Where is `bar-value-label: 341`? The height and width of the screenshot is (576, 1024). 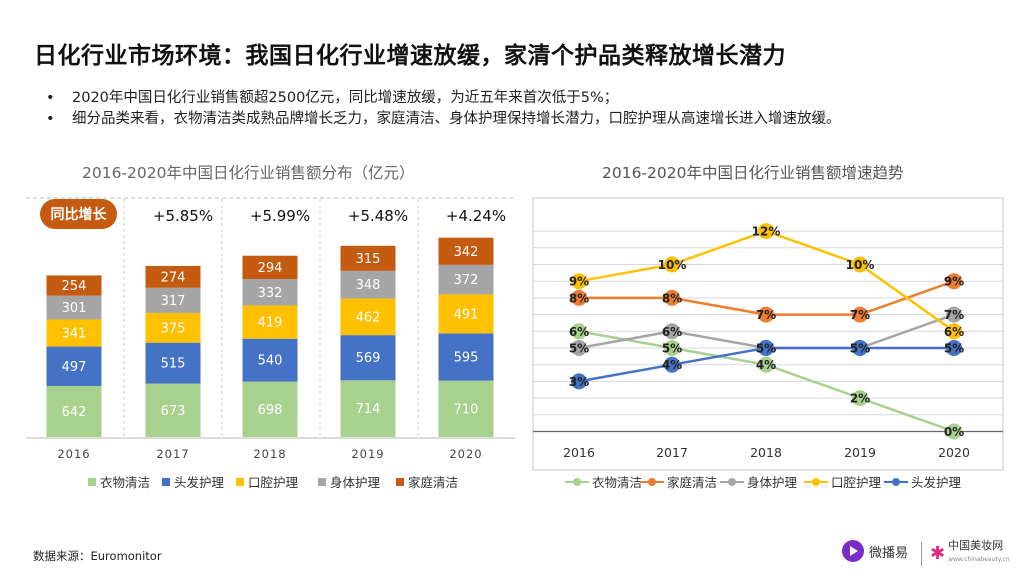
bar-value-label: 341 is located at coordinates (74, 334).